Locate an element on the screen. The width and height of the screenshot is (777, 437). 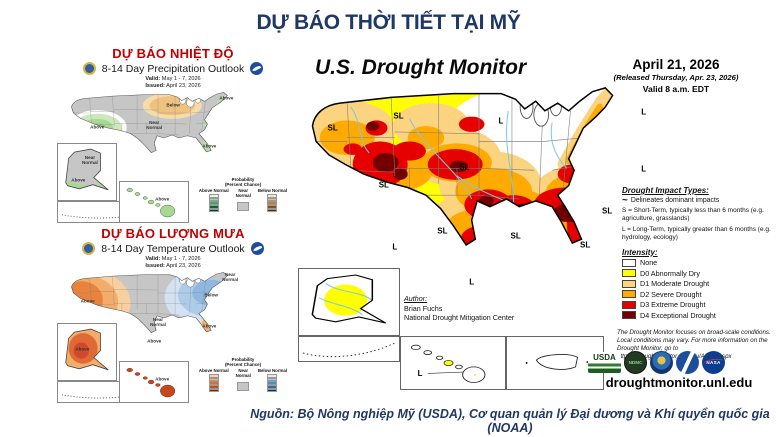
intensity-label: D0 Abnormally Dry is located at coordinates (670, 273).